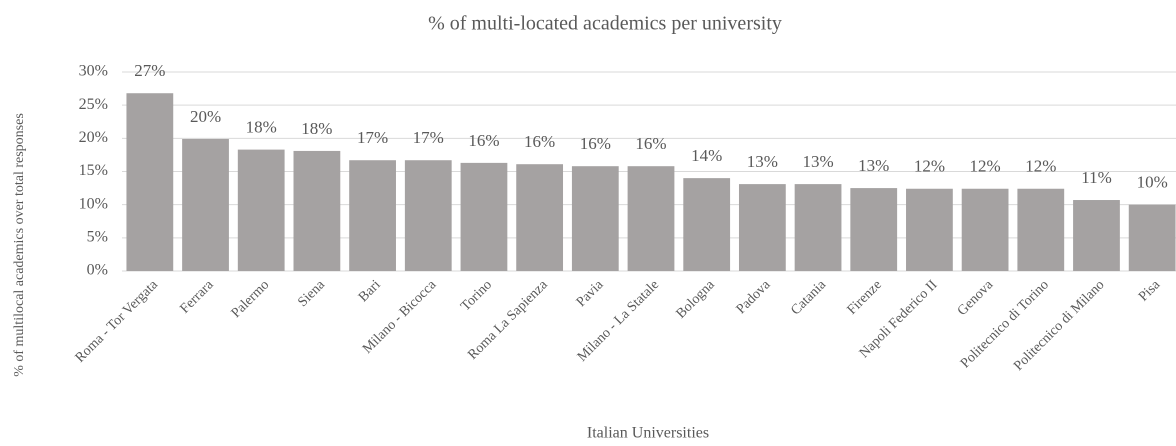 Image resolution: width=1176 pixels, height=446 pixels. Describe the element at coordinates (696, 299) in the screenshot. I see `x-tick-label: Bologna` at that location.